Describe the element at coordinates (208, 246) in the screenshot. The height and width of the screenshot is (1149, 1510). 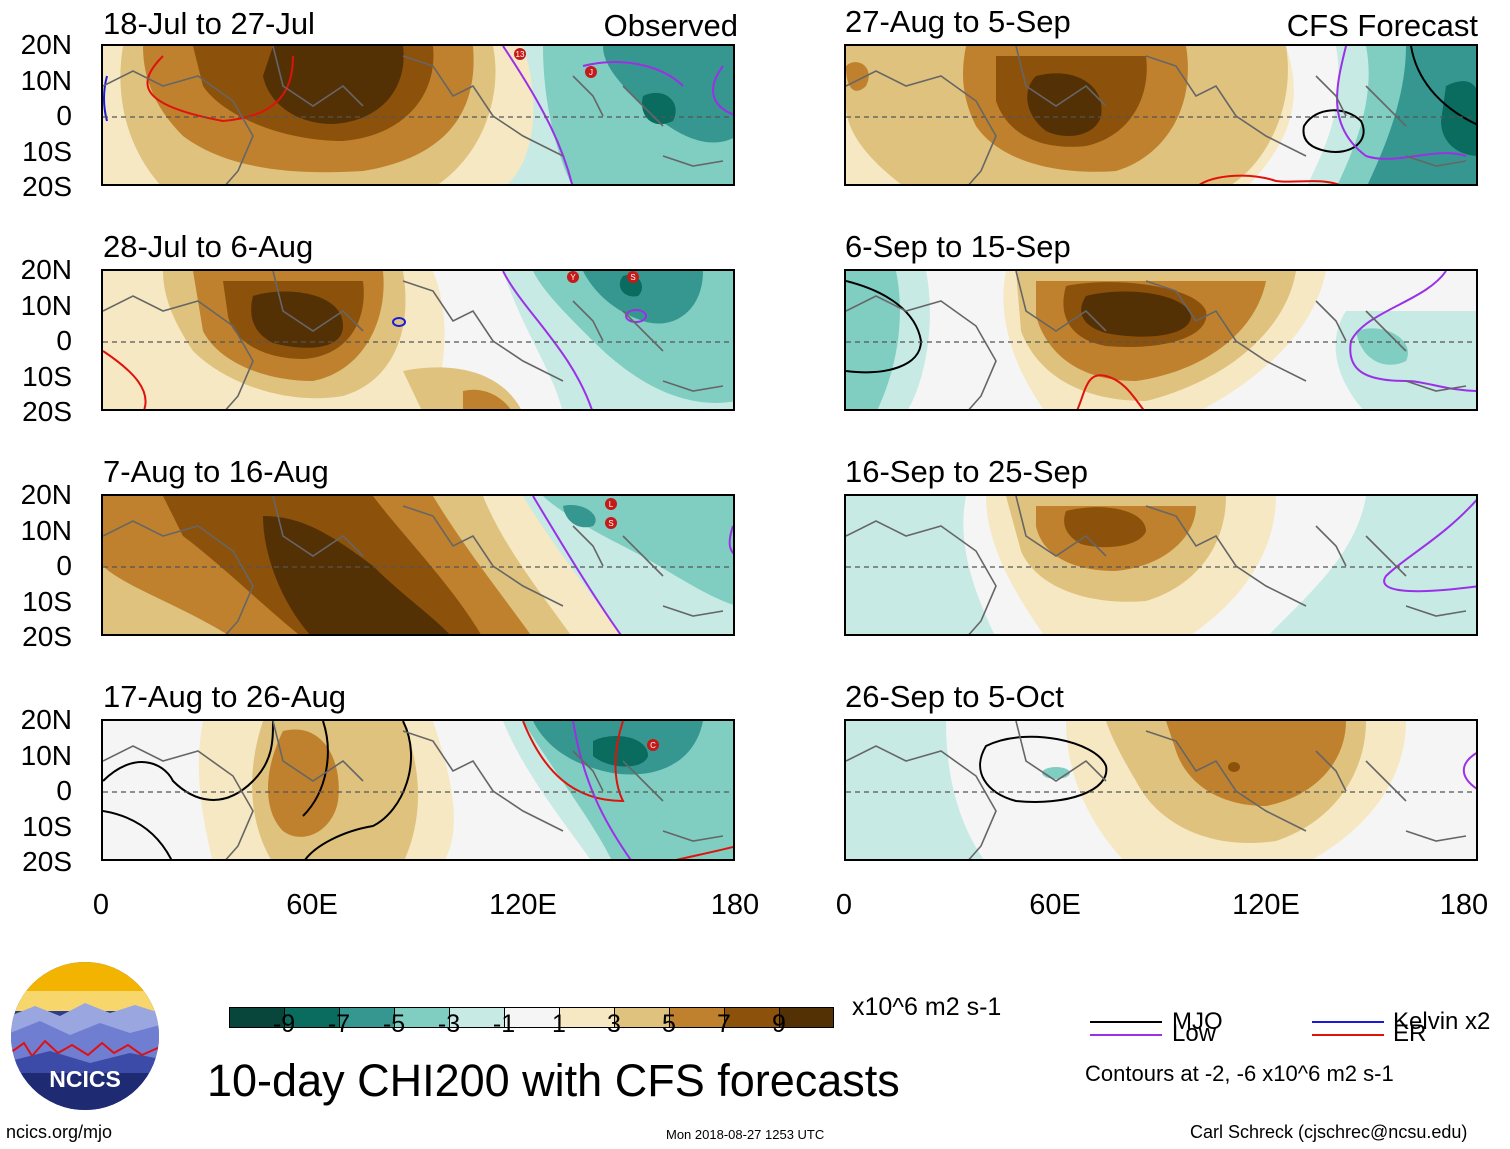
I see `panel-title: 28-Jul to 6-Aug` at that location.